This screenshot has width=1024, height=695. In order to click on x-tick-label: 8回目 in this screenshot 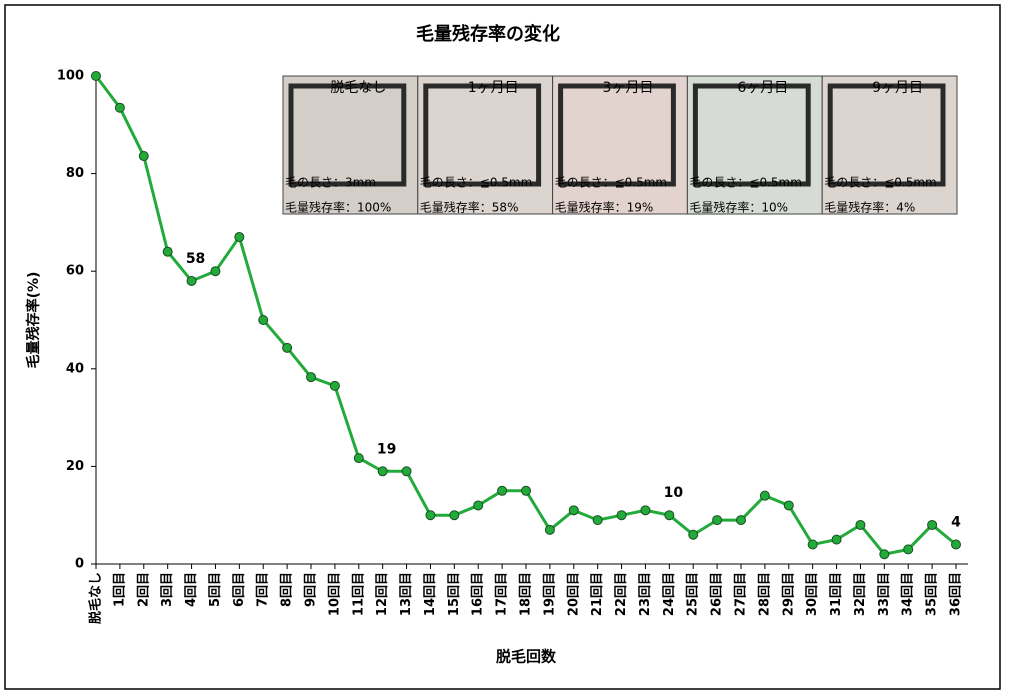, I will do `click(287, 589)`.